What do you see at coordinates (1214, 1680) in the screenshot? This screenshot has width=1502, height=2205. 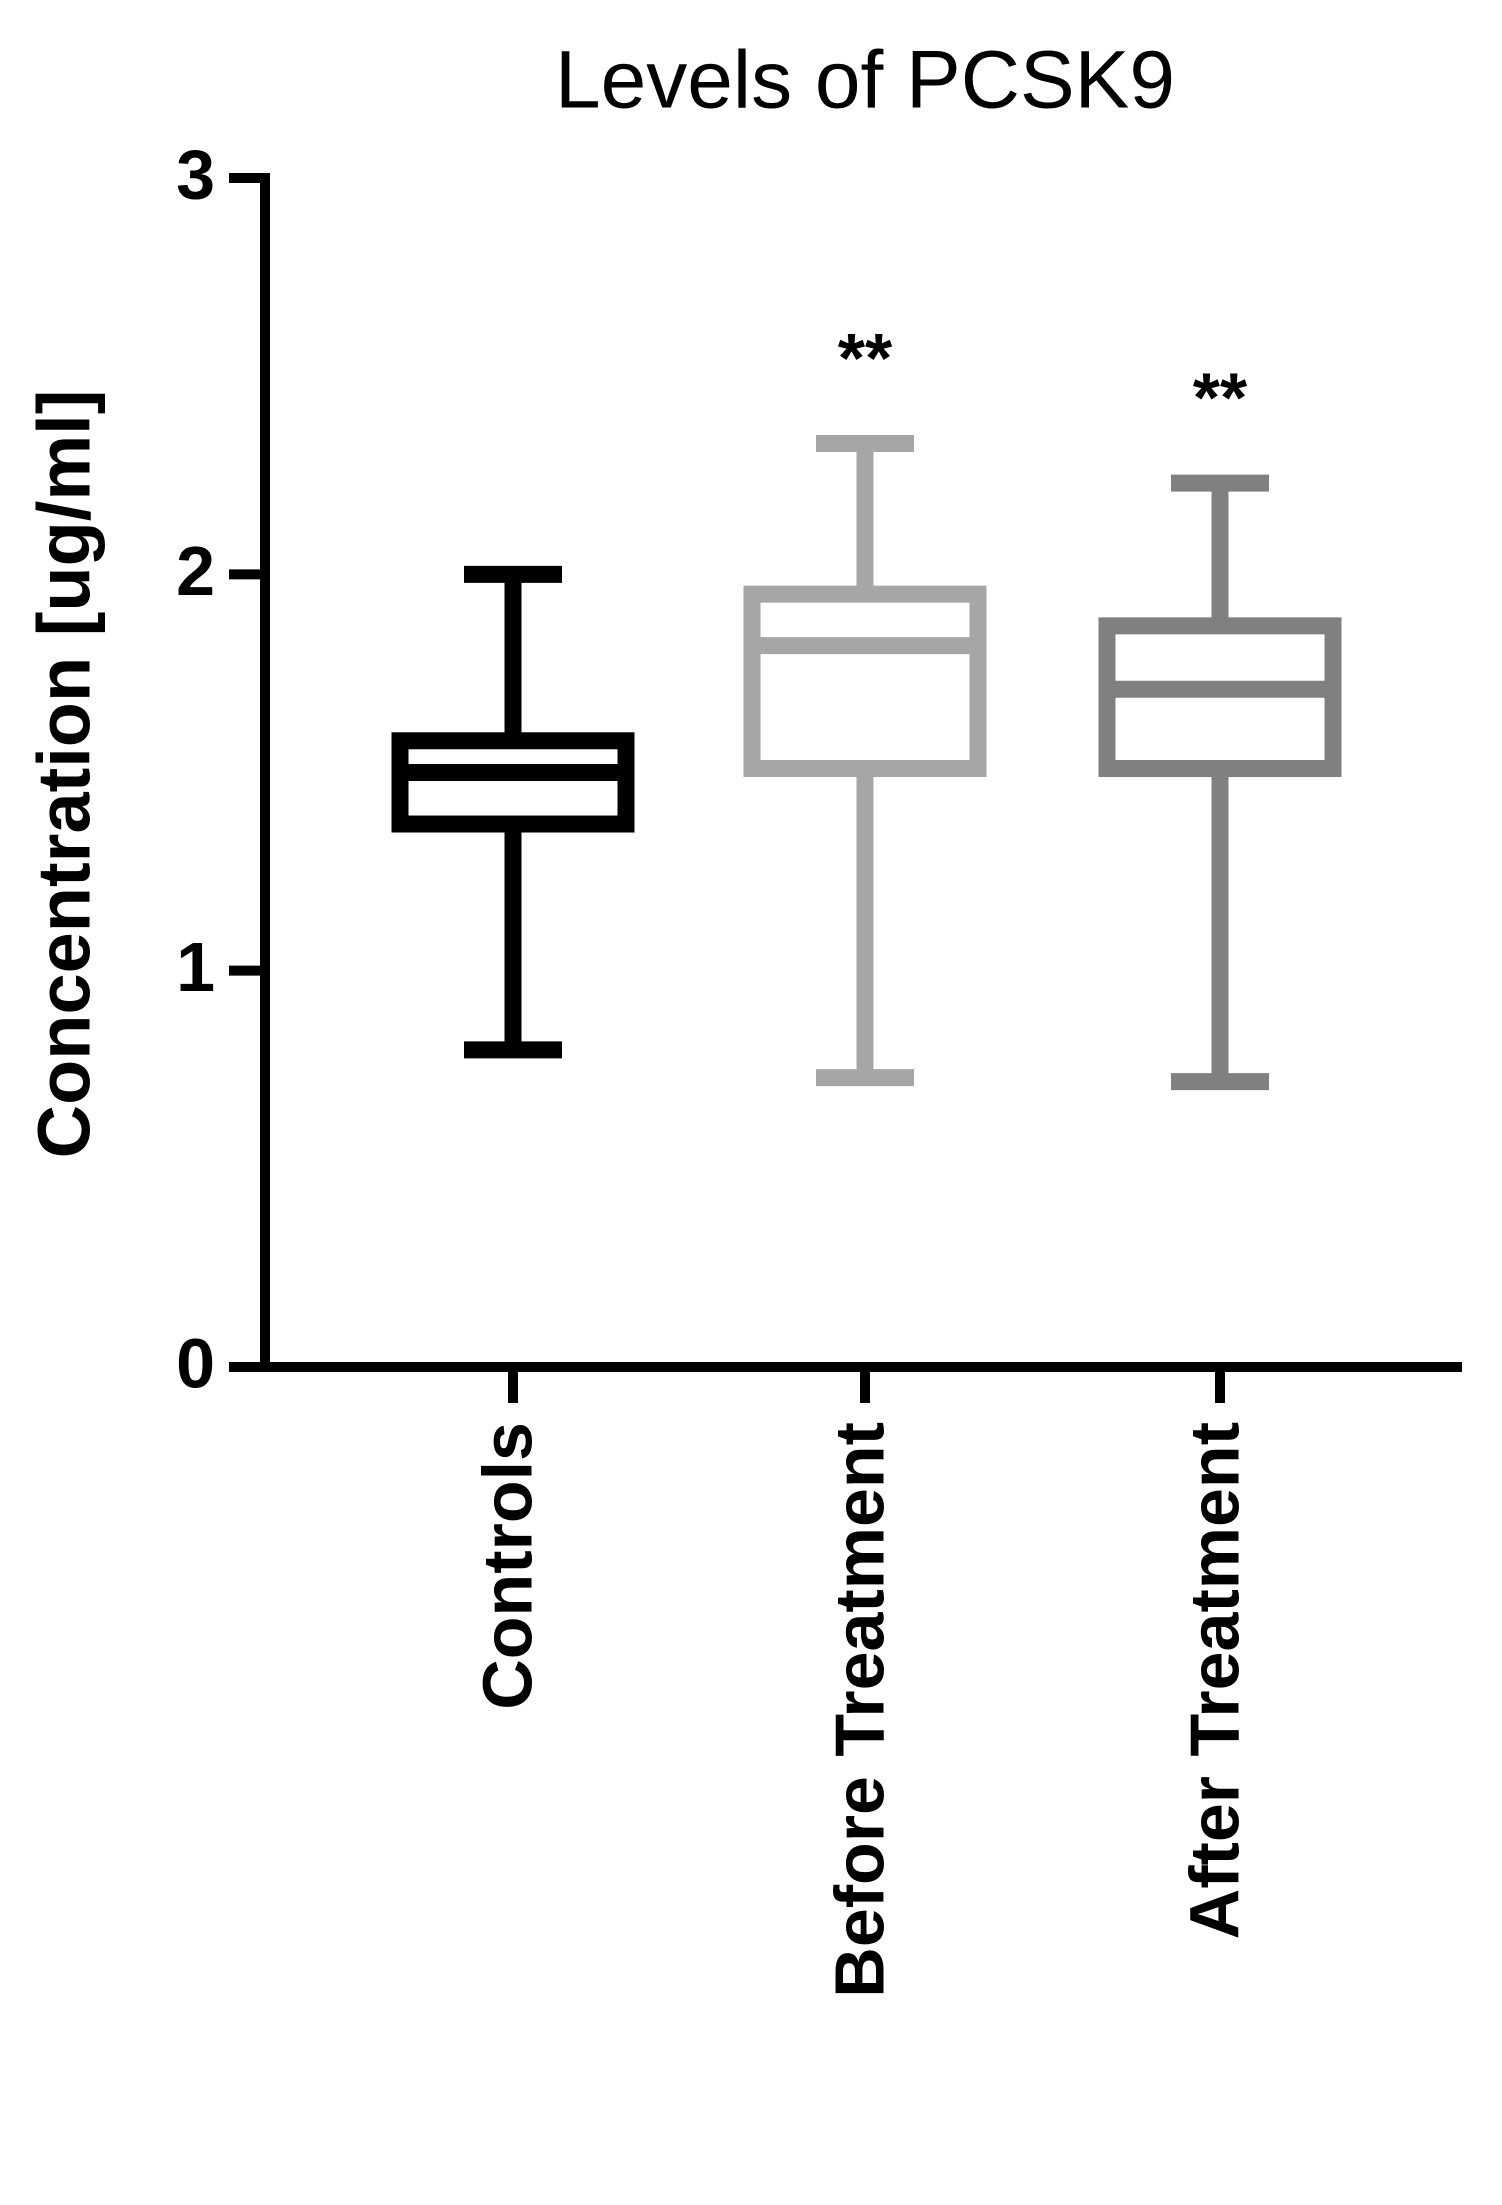 I see `x-tick-label: After Treatment` at bounding box center [1214, 1680].